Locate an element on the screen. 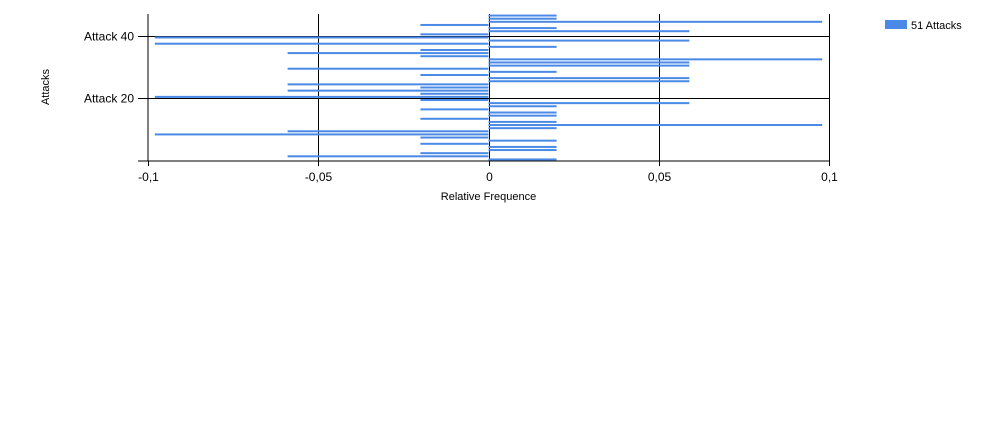 The image size is (1008, 426). x-tick-label: 0 is located at coordinates (489, 177).